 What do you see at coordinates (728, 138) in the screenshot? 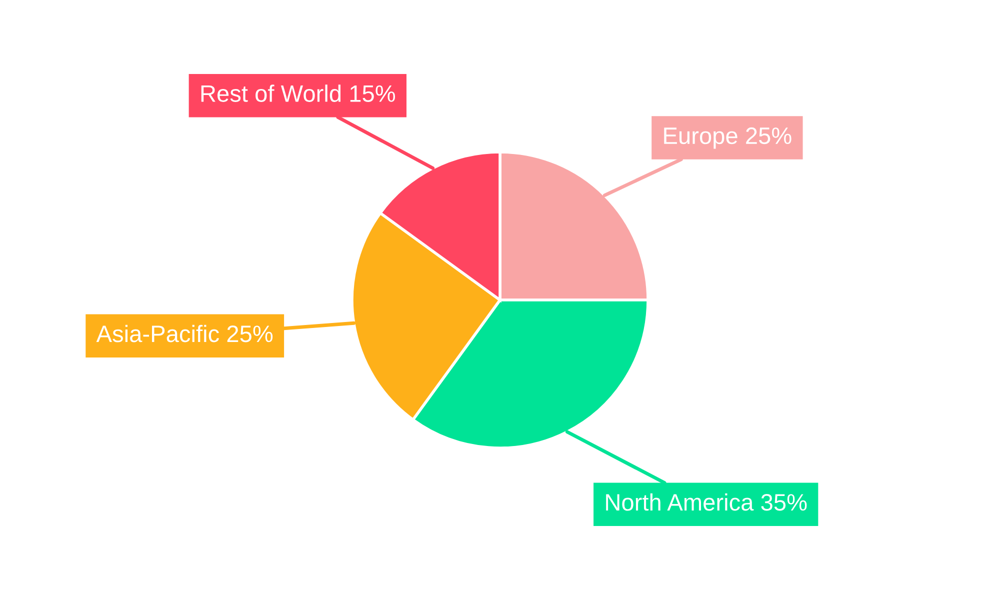
I see `slice-label: Europe 25%` at bounding box center [728, 138].